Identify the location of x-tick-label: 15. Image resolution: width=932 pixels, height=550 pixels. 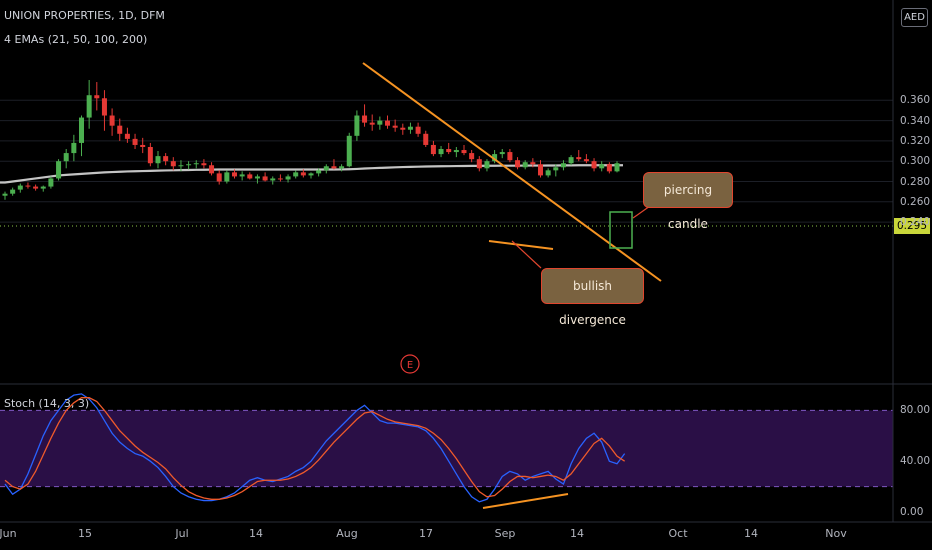
(85, 533).